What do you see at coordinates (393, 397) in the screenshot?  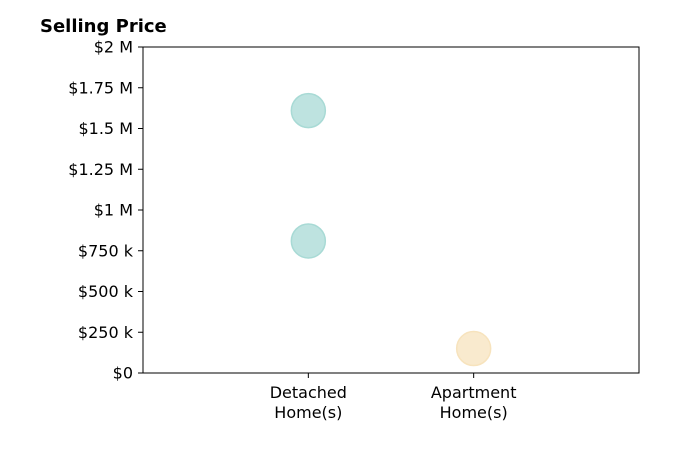 I see `x-axis: Detached Home(s) Apartment Home(s)` at bounding box center [393, 397].